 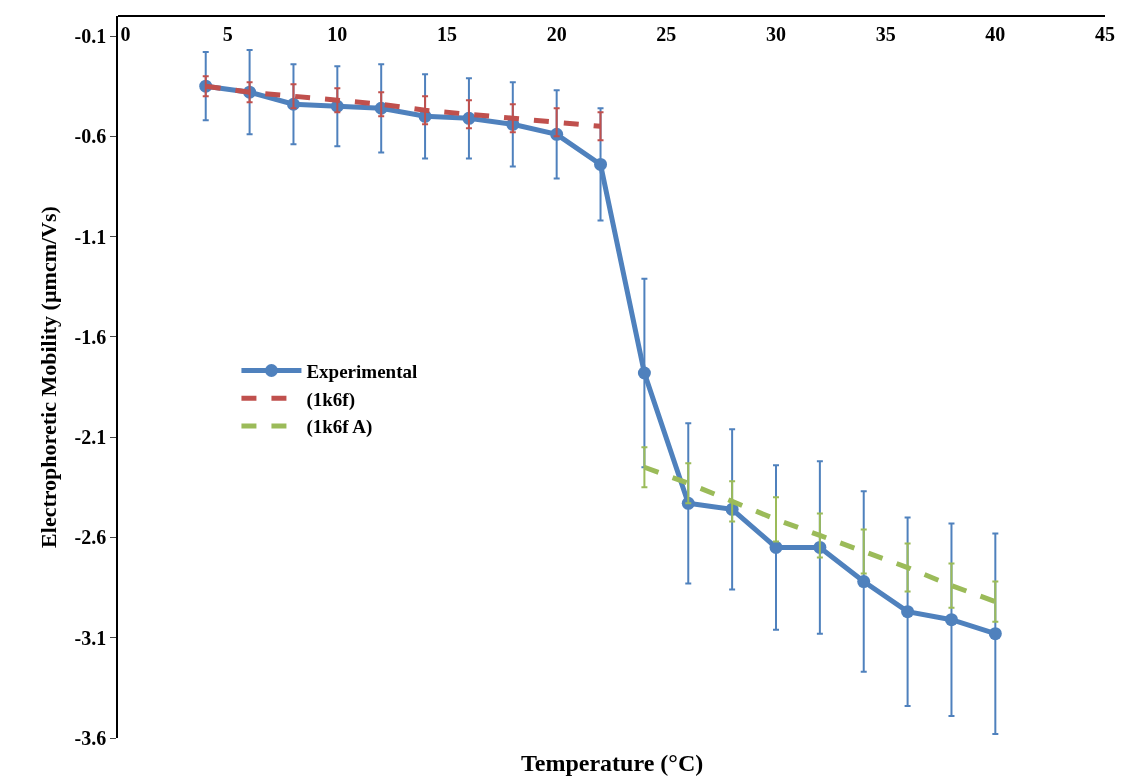 What do you see at coordinates (556, 33) in the screenshot?
I see `x-tick-label: 20` at bounding box center [556, 33].